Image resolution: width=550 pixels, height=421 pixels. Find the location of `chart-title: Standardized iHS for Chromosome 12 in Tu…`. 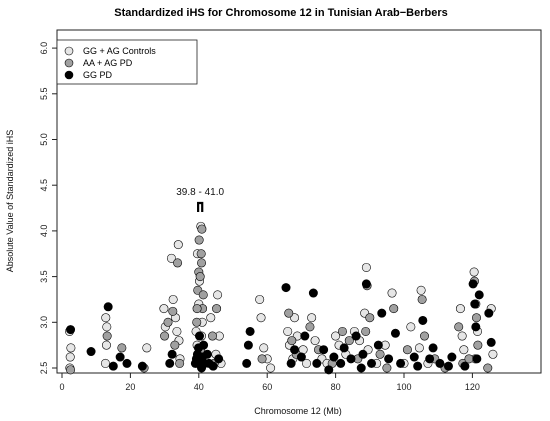

chart-title: Standardized iHS for Chromosome 12 in Tu… is located at coordinates (280, 13).